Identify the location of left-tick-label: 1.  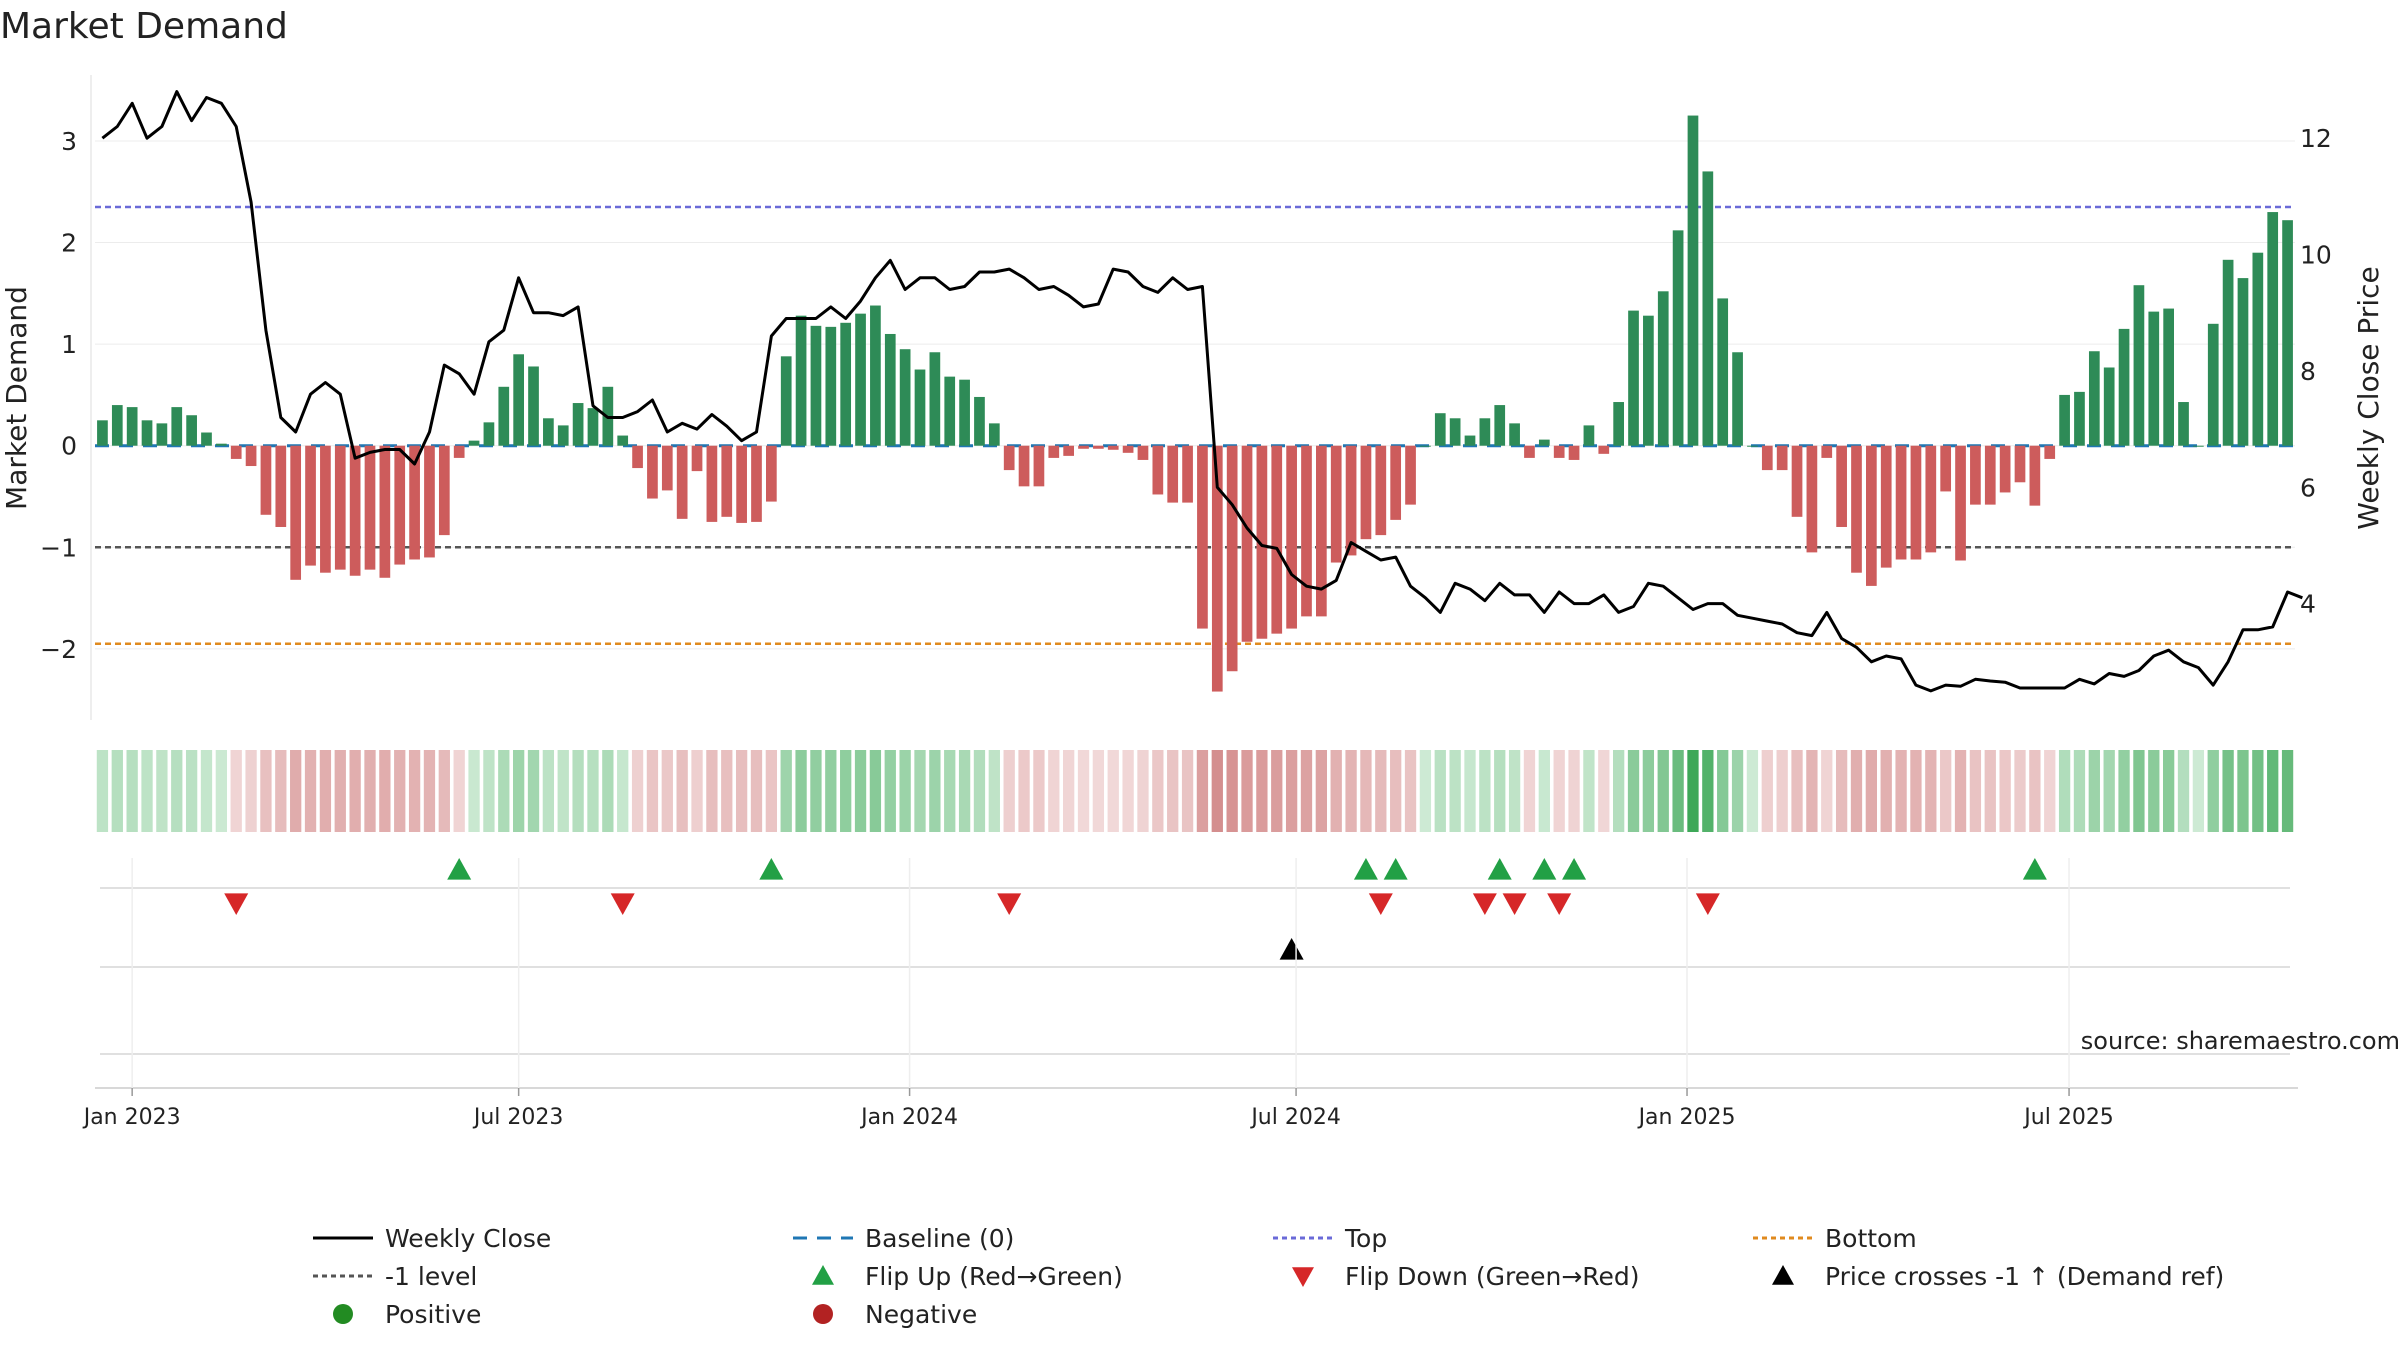
(69, 344).